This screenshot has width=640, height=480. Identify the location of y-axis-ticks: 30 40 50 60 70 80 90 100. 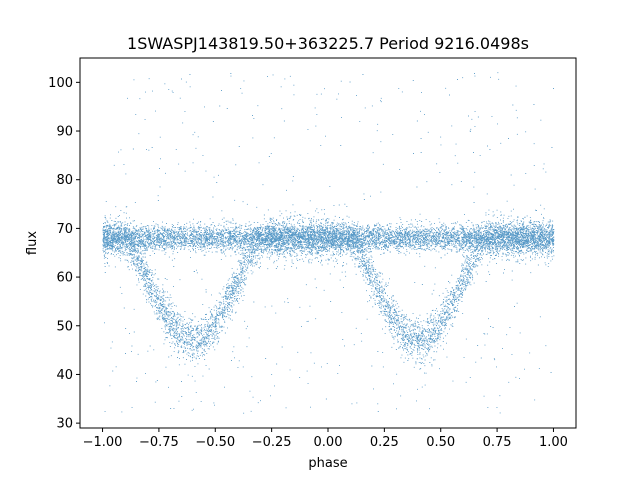
(64, 254).